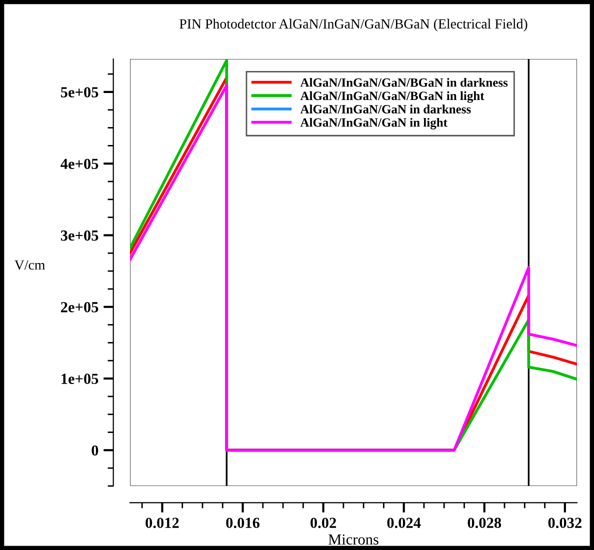 The height and width of the screenshot is (550, 594). What do you see at coordinates (354, 25) in the screenshot?
I see `chart-title: PIN Photodetctor AlGaN/InGaN/GaN/BGaN (Electrical Field)` at bounding box center [354, 25].